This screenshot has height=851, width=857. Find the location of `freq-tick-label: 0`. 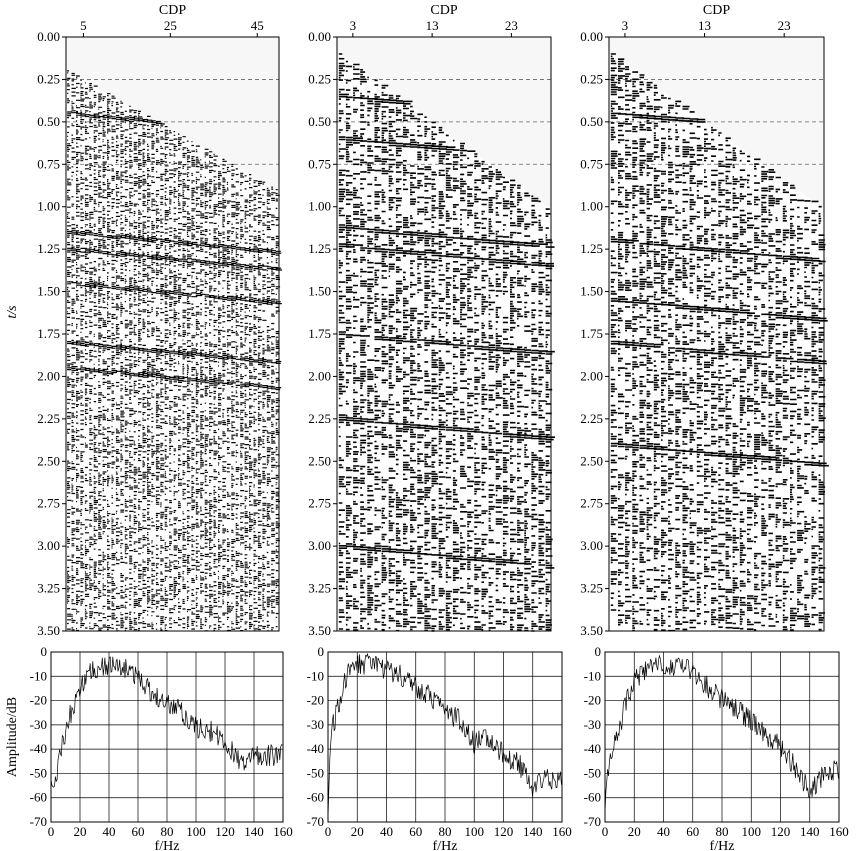

freq-tick-label: 0 is located at coordinates (605, 831).